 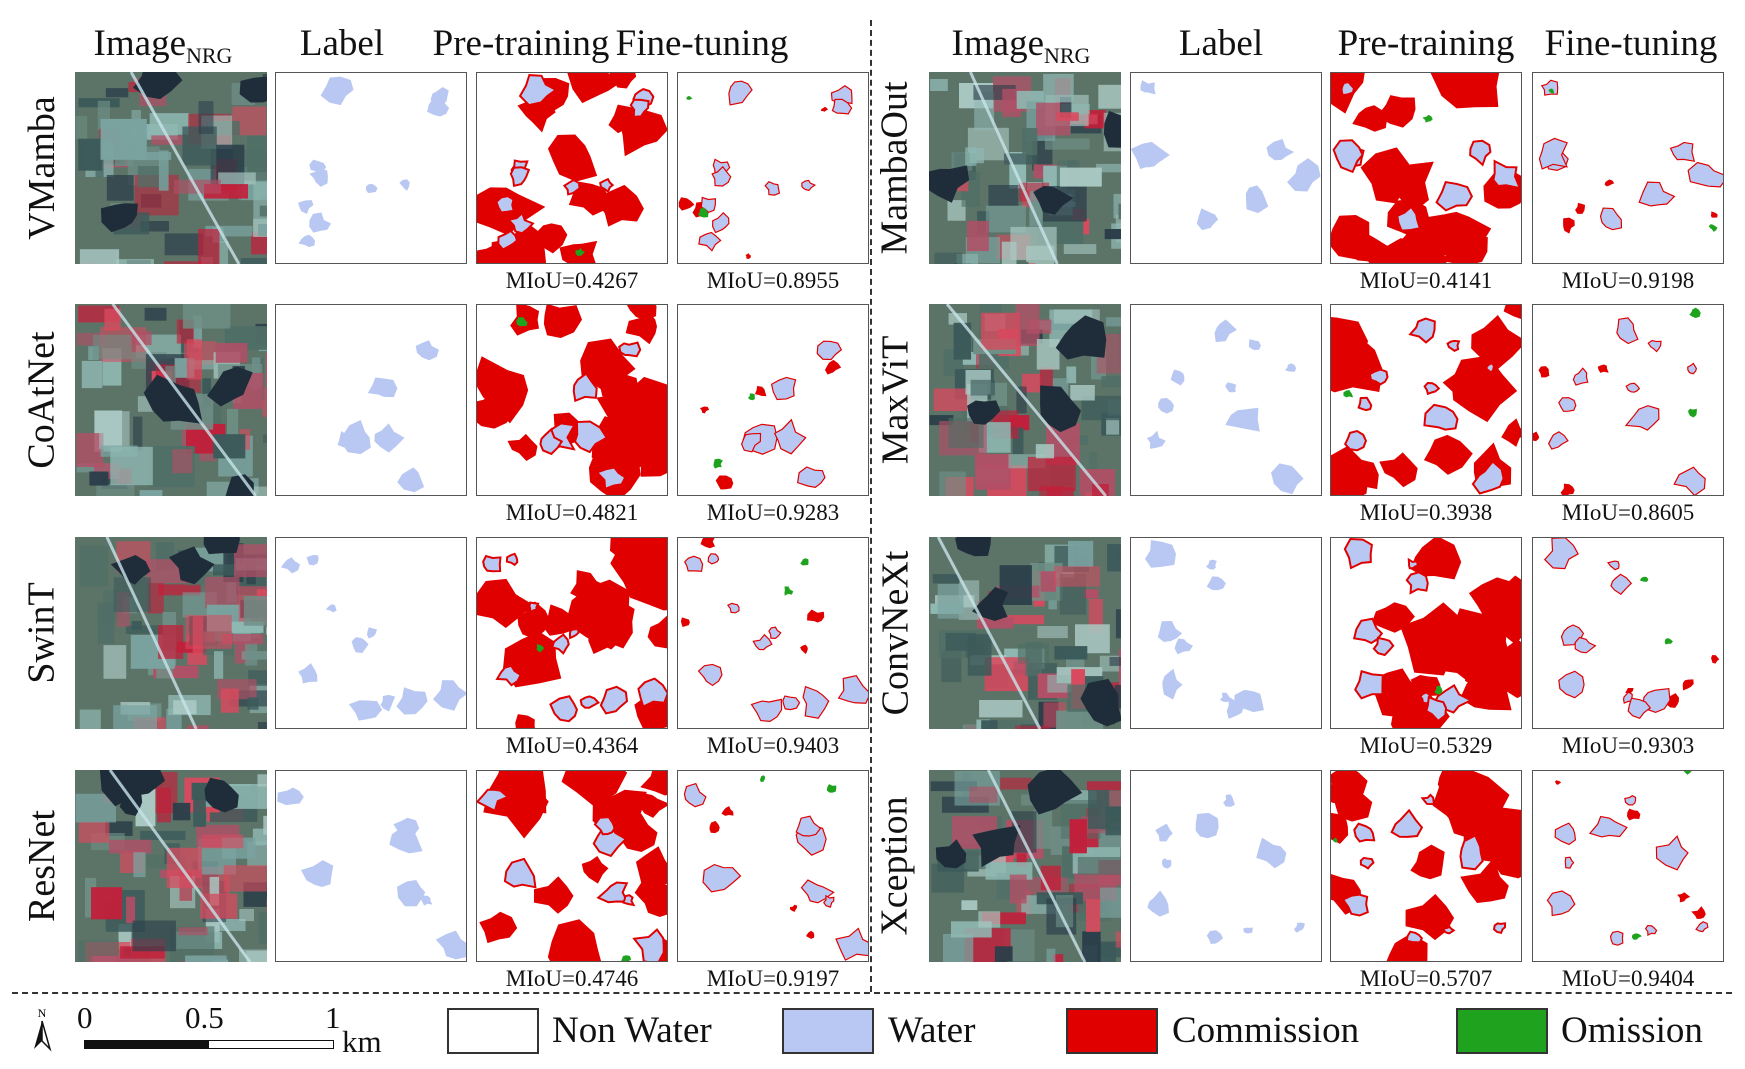 What do you see at coordinates (204, 1017) in the screenshot?
I see `scale-tick-half: 0.5` at bounding box center [204, 1017].